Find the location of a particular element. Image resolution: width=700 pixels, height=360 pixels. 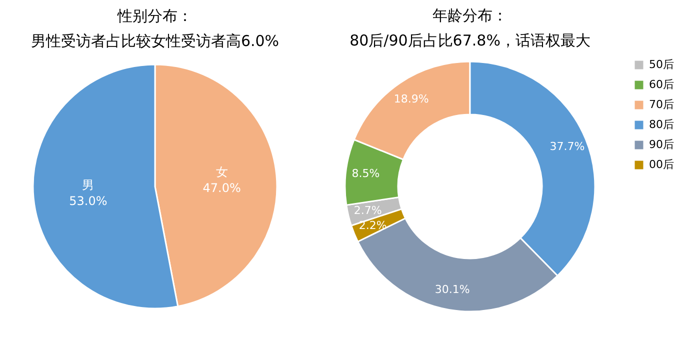

data-label: 47.0% is located at coordinates (221, 188).